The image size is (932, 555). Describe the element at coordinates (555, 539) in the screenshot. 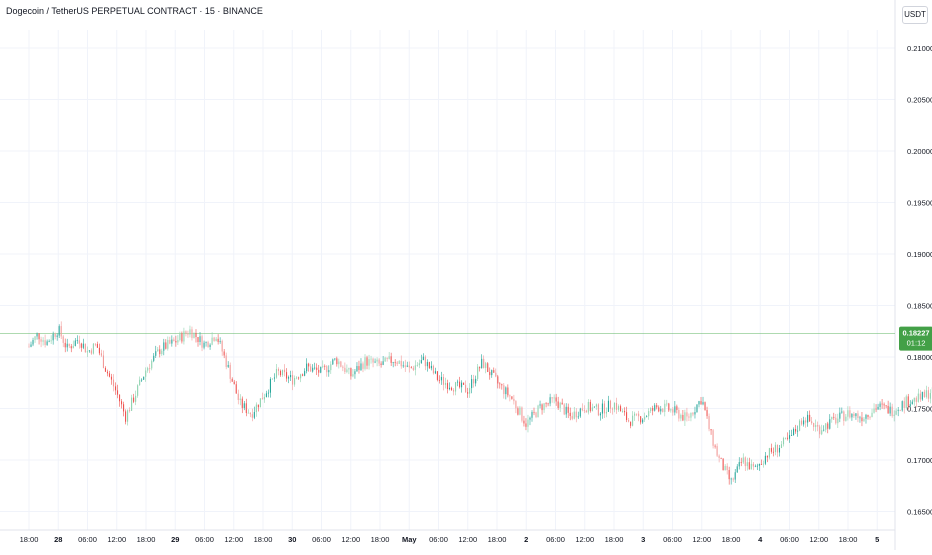

I see `x-tick-label: 06:00` at that location.